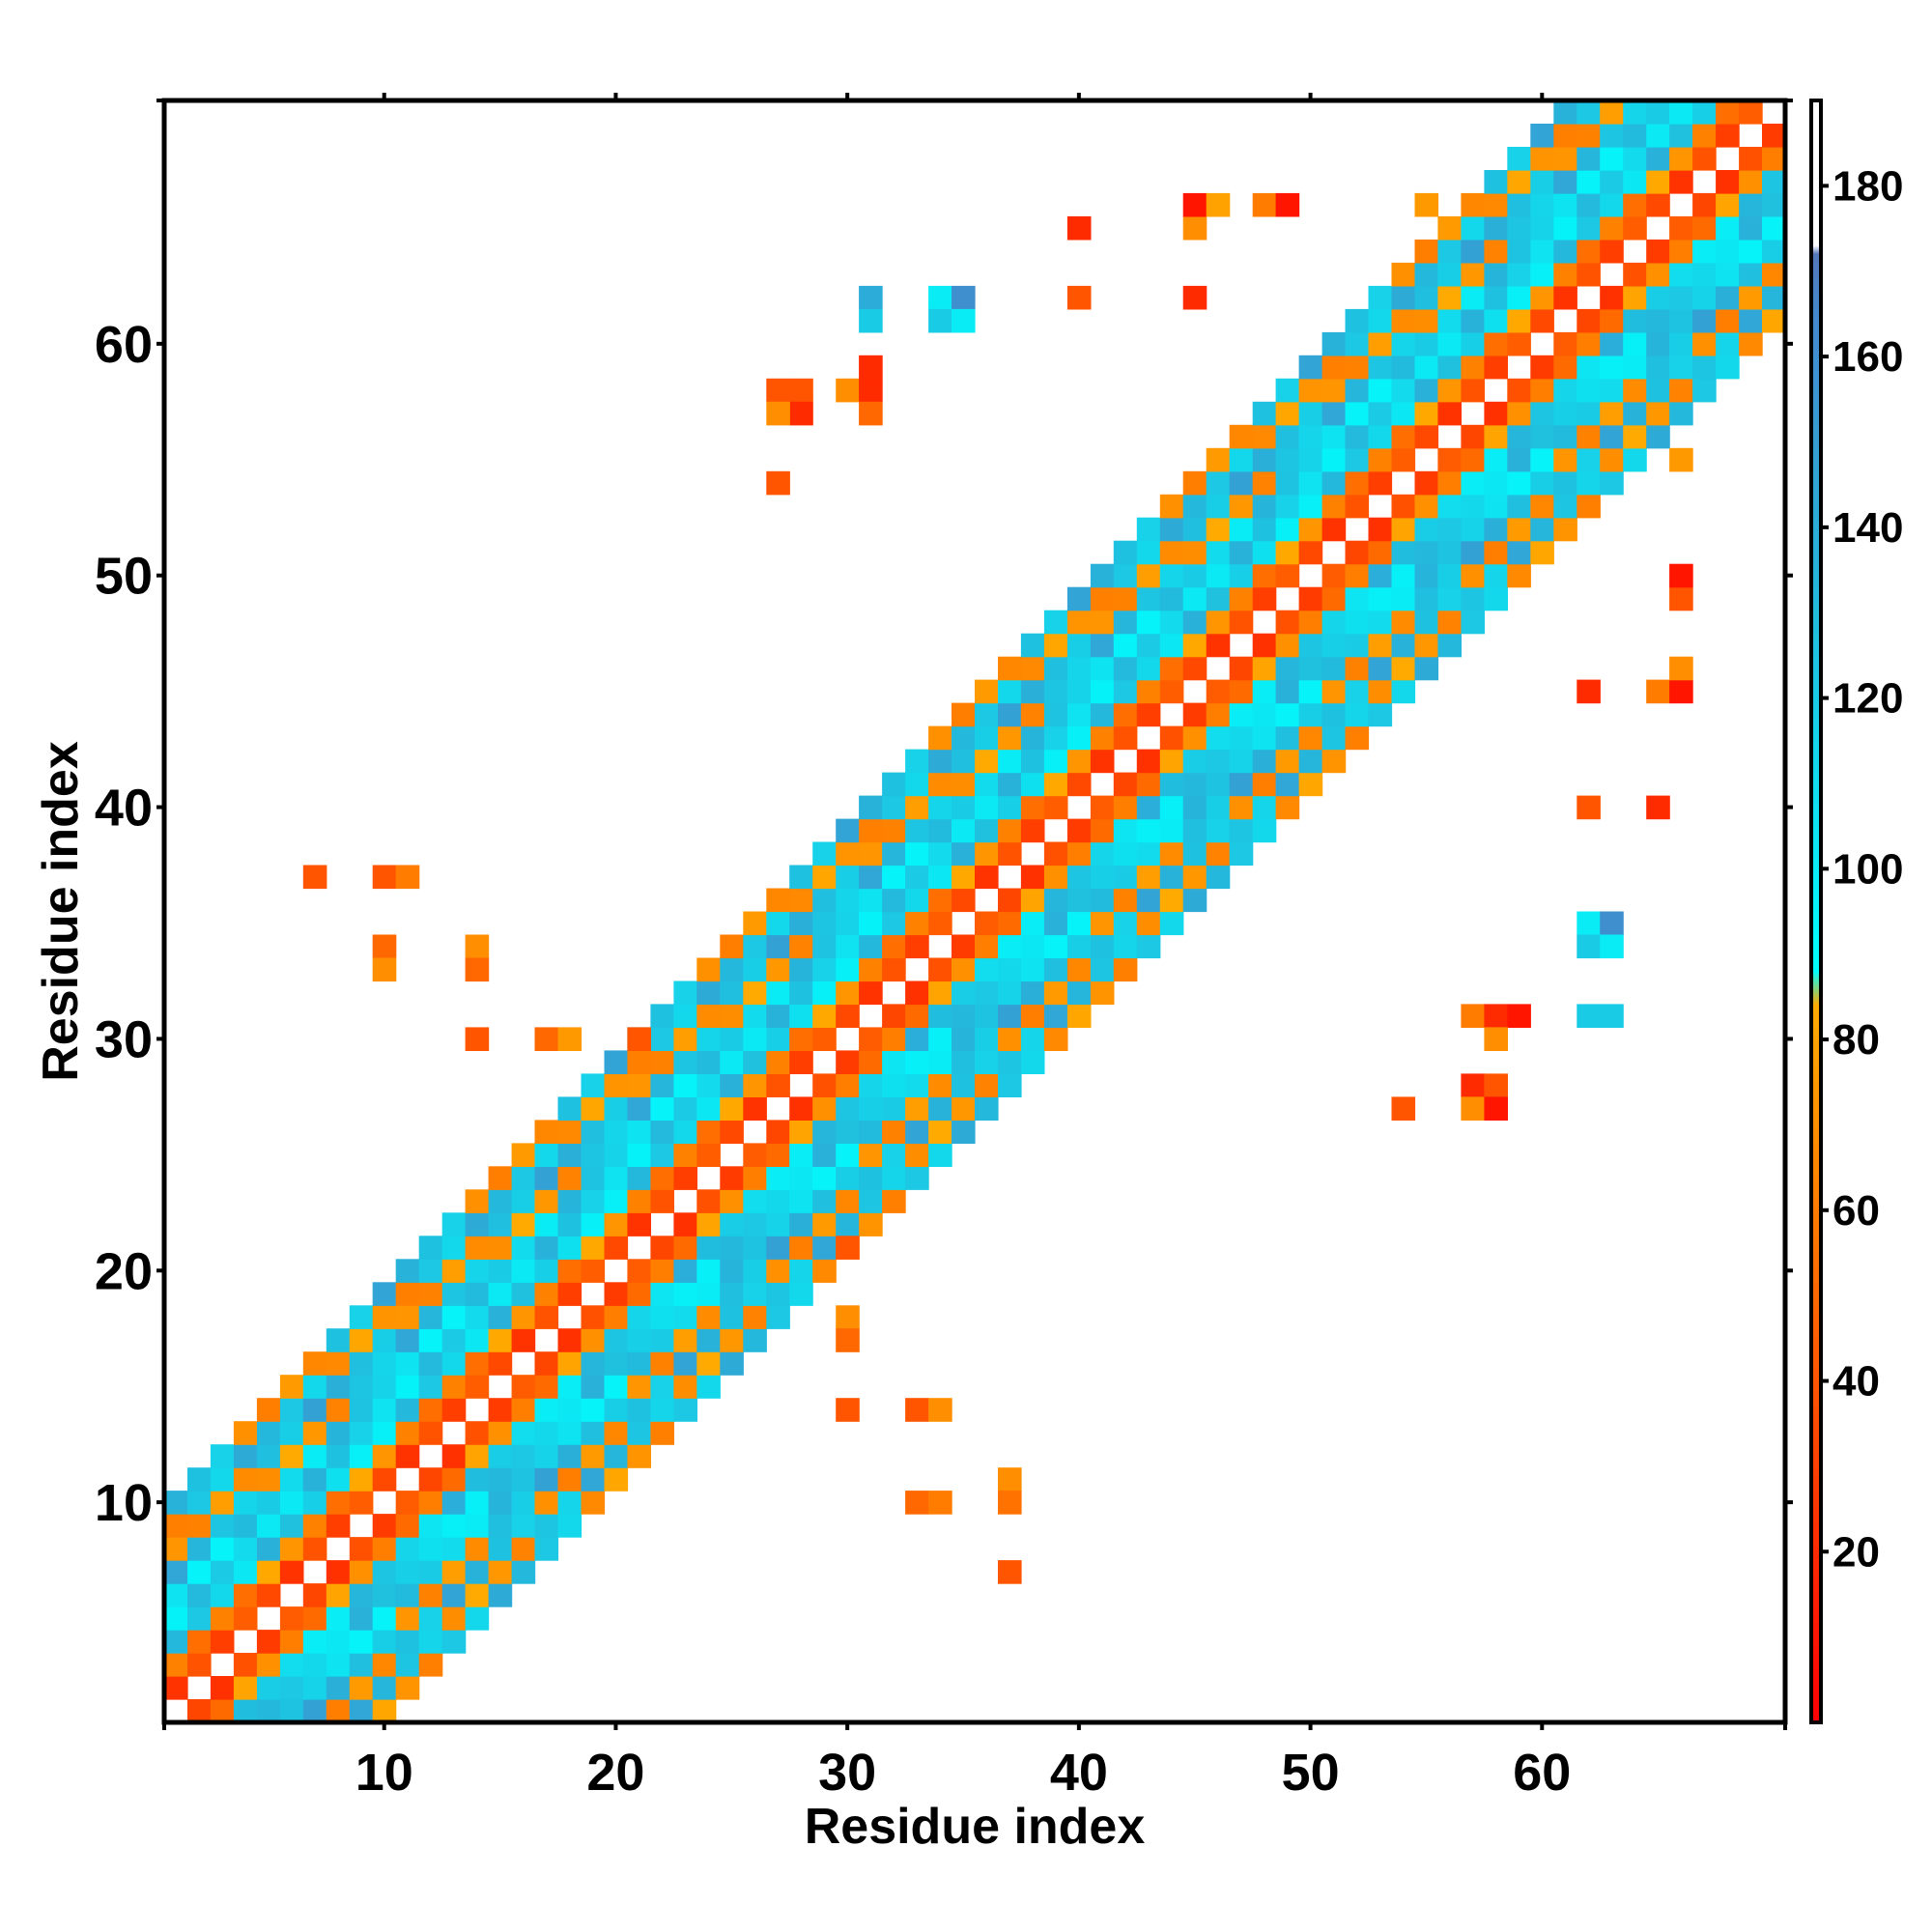 This screenshot has height=1932, width=1932. I want to click on y-tick-label: 50, so click(124, 577).